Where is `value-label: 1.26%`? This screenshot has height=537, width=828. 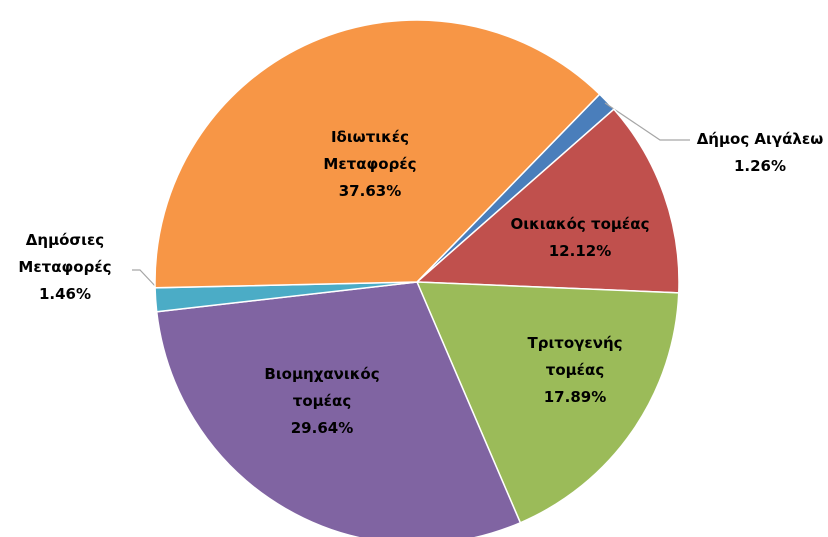
value-label: 1.26% is located at coordinates (760, 166).